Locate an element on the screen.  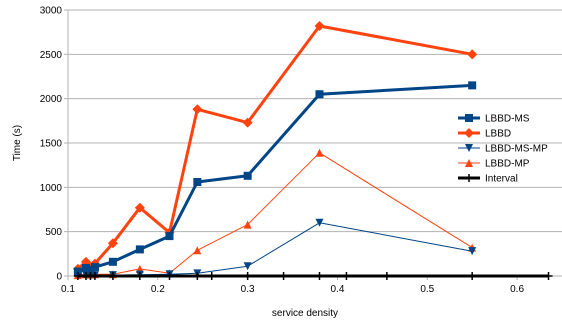
legend-label: LBBD-MP is located at coordinates (507, 164).